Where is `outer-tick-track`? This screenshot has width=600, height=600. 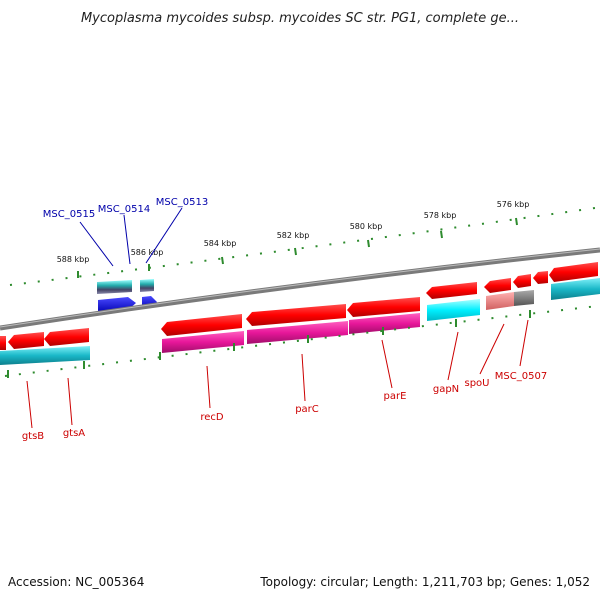
outer-tick-track is located at coordinates (302, 246).